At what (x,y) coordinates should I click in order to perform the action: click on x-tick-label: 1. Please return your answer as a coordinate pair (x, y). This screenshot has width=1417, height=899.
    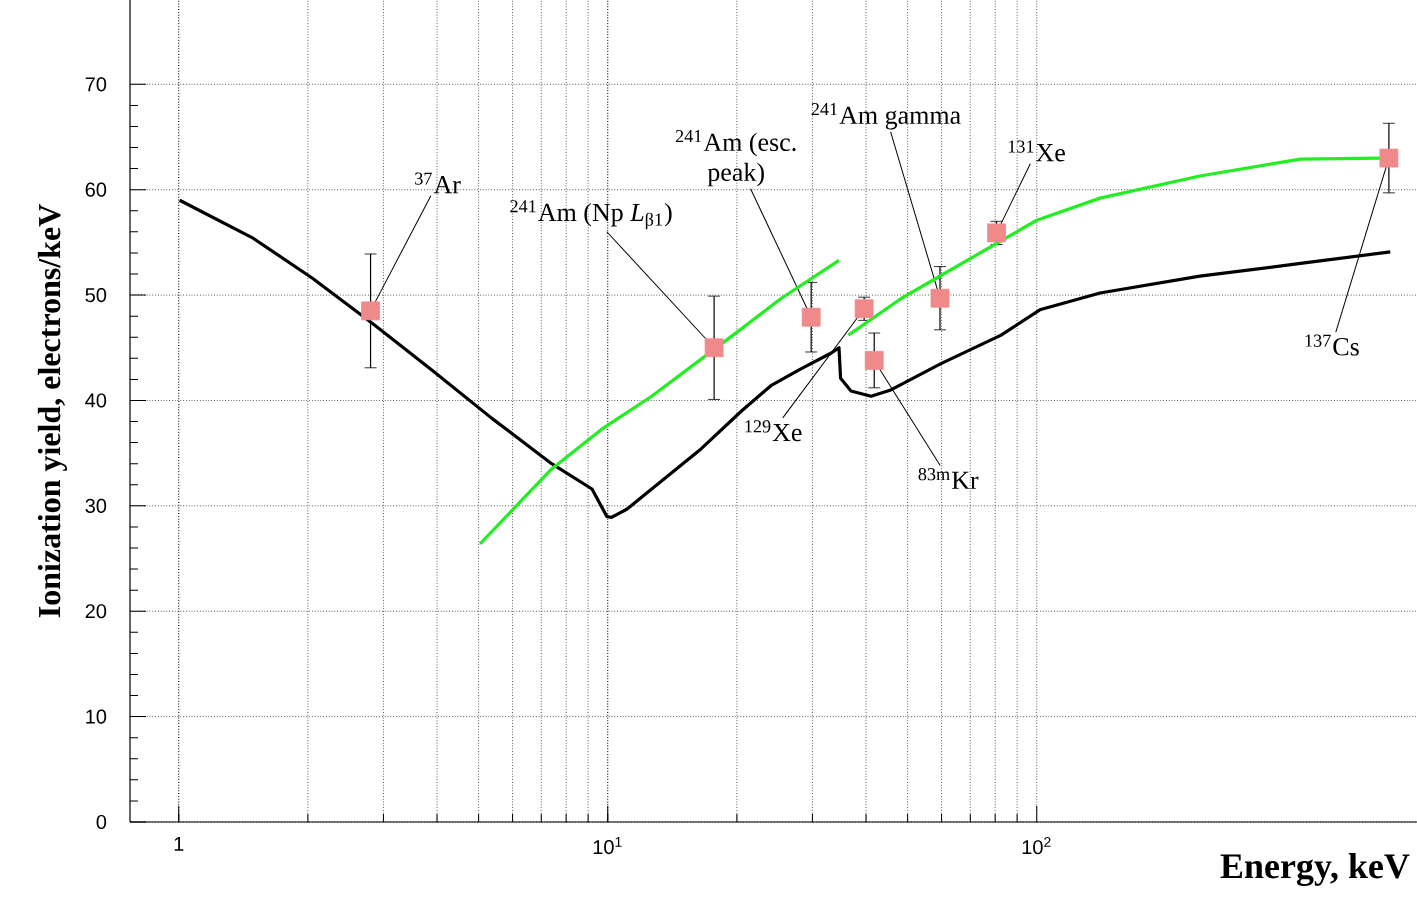
    Looking at the image, I should click on (179, 844).